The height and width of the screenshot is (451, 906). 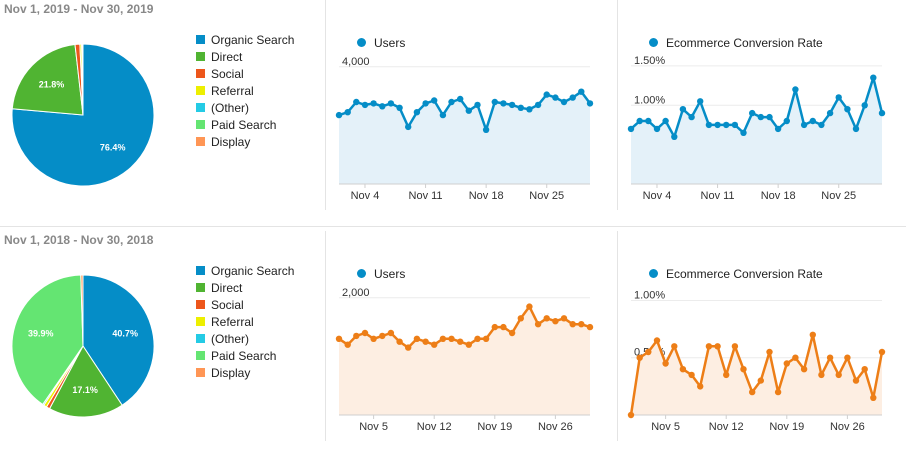 I want to click on y-tick-label: 1.00%, so click(x=649, y=100).